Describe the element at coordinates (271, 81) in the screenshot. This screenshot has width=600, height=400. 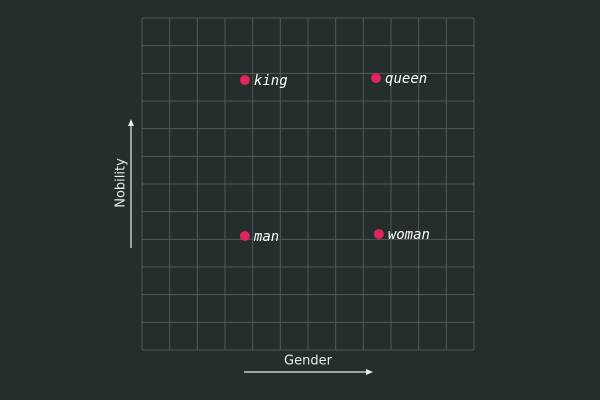
I see `point-label: king` at that location.